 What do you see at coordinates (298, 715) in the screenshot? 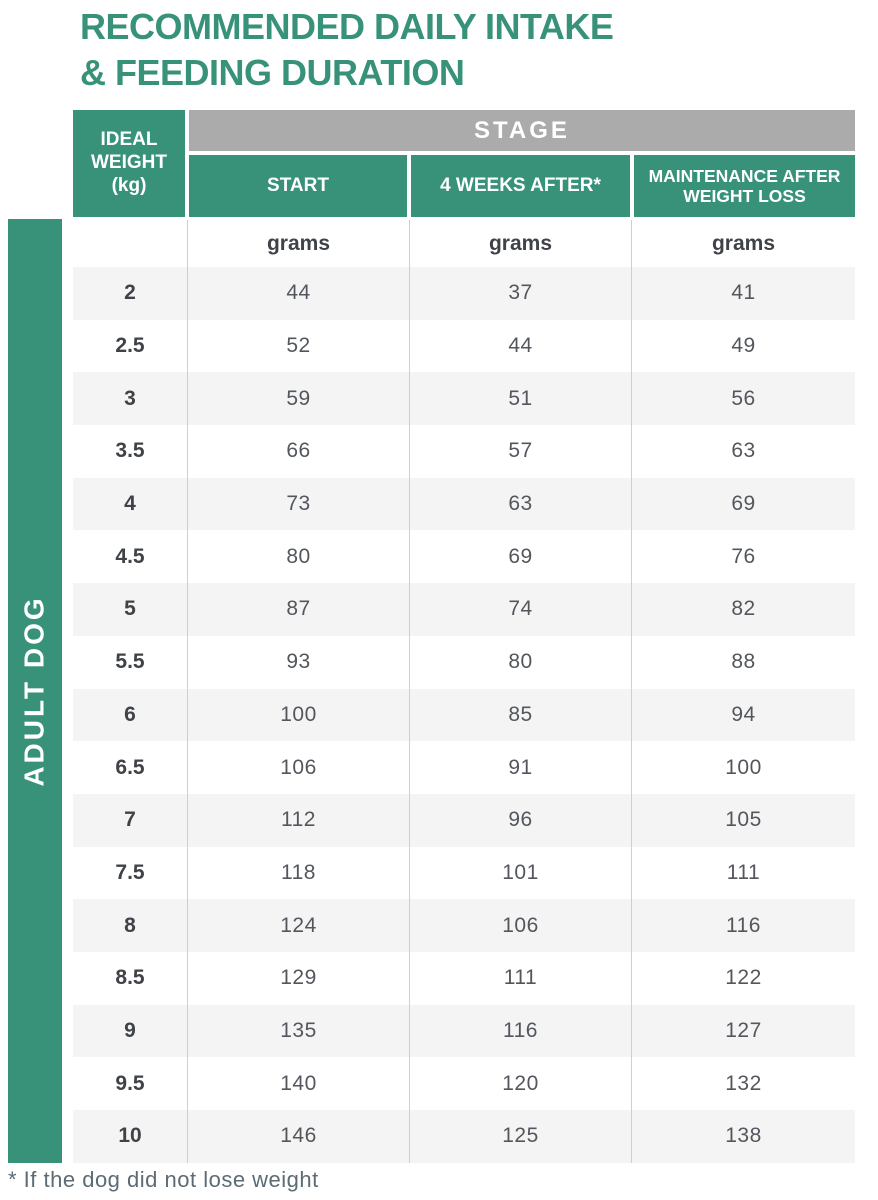
I see `start-grams-cell: 100` at bounding box center [298, 715].